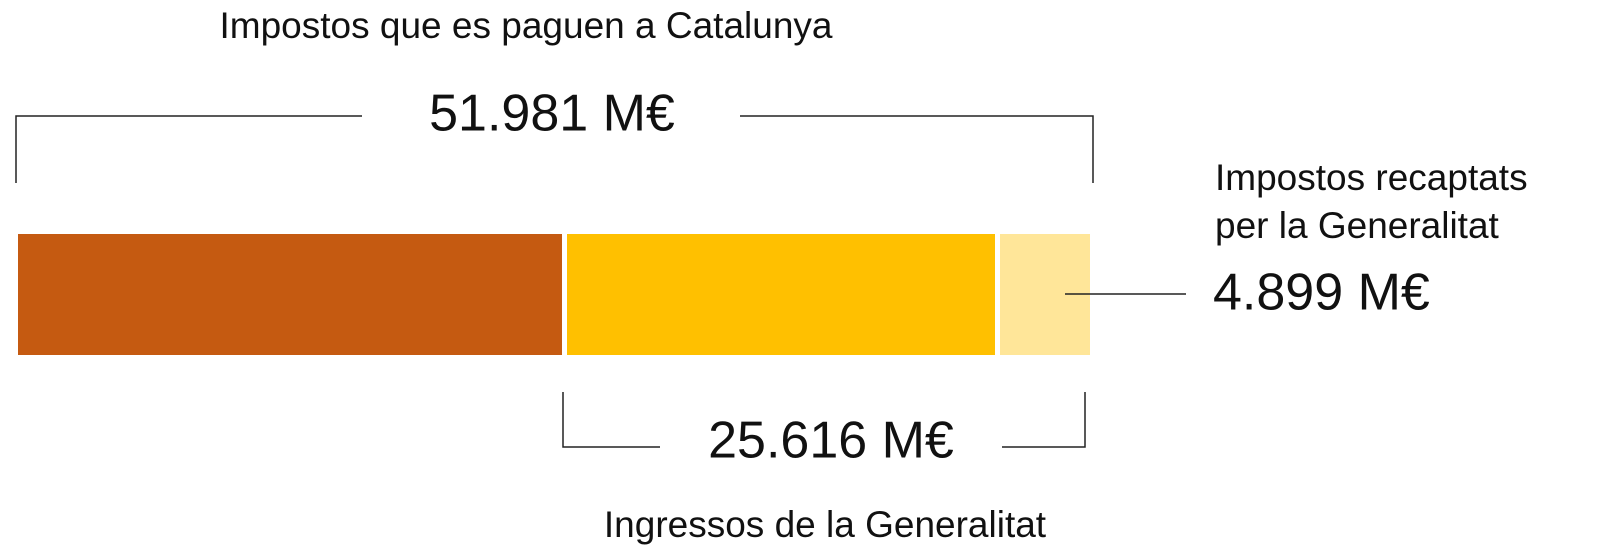  I want to click on bracket-bottom-right, so click(1044, 420).